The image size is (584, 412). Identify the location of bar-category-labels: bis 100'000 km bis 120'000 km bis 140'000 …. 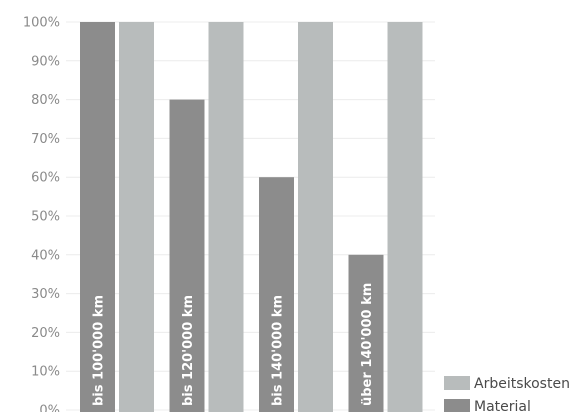
(234, 344).